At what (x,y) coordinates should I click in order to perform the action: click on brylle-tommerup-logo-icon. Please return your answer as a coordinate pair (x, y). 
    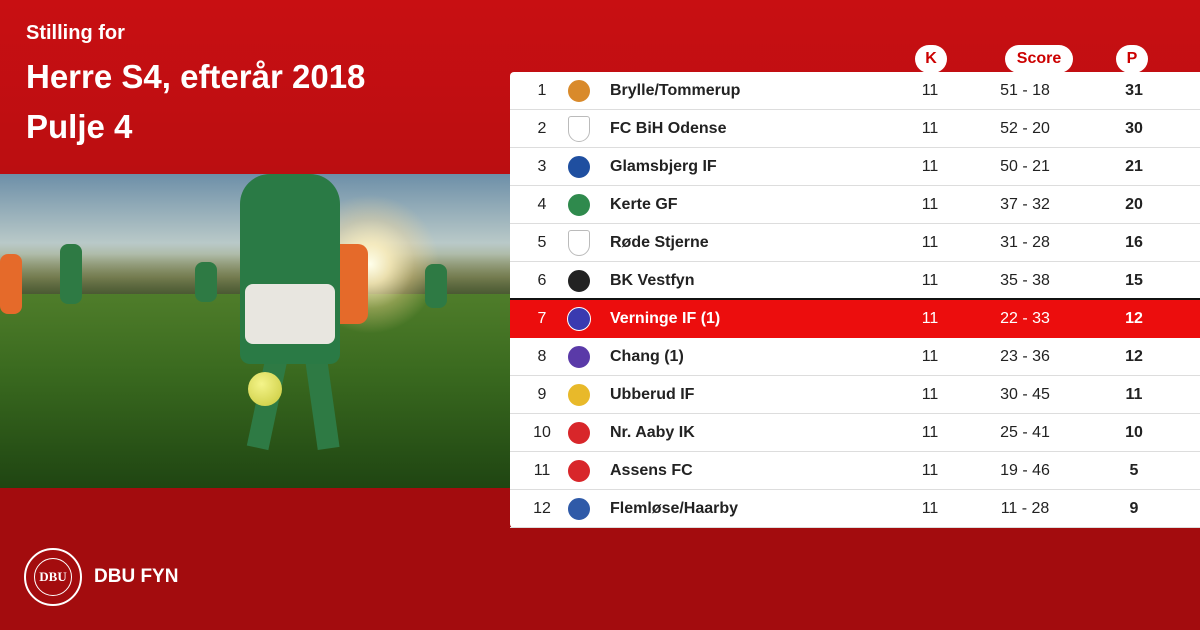
    Looking at the image, I should click on (579, 91).